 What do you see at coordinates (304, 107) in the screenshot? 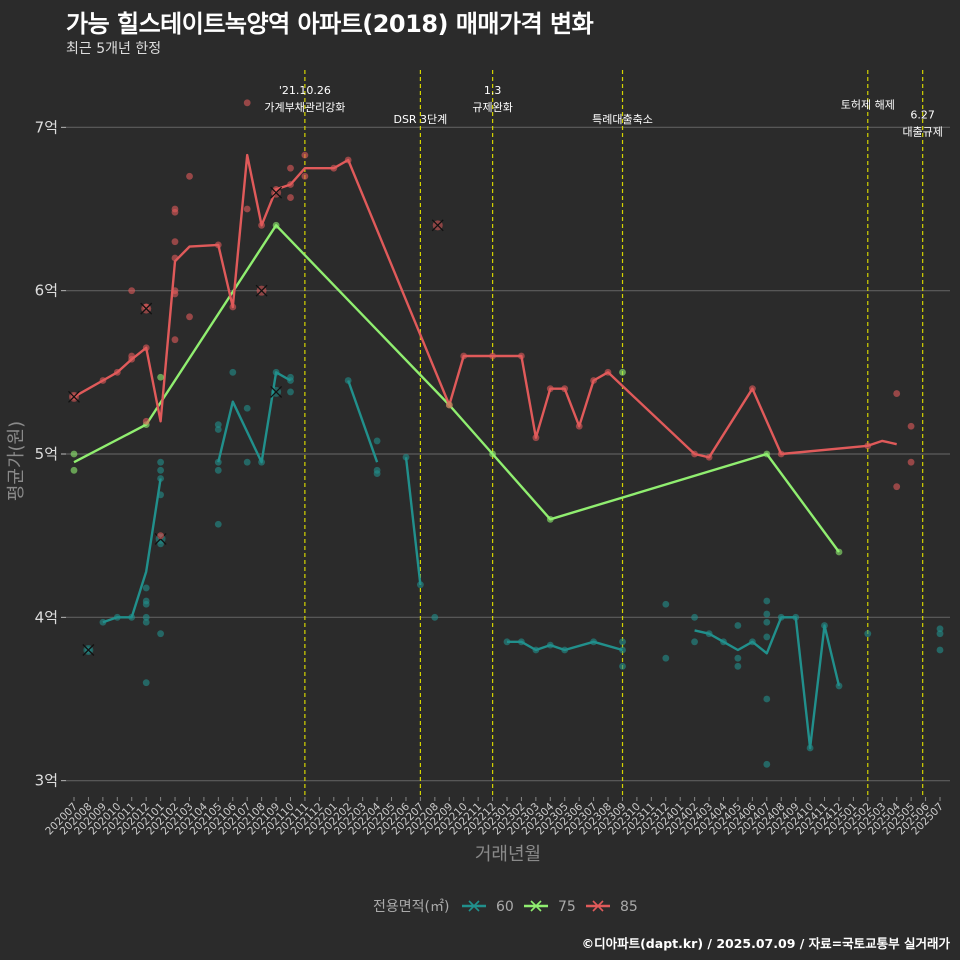
I see `event-label: 가계부채관리강화` at bounding box center [304, 107].